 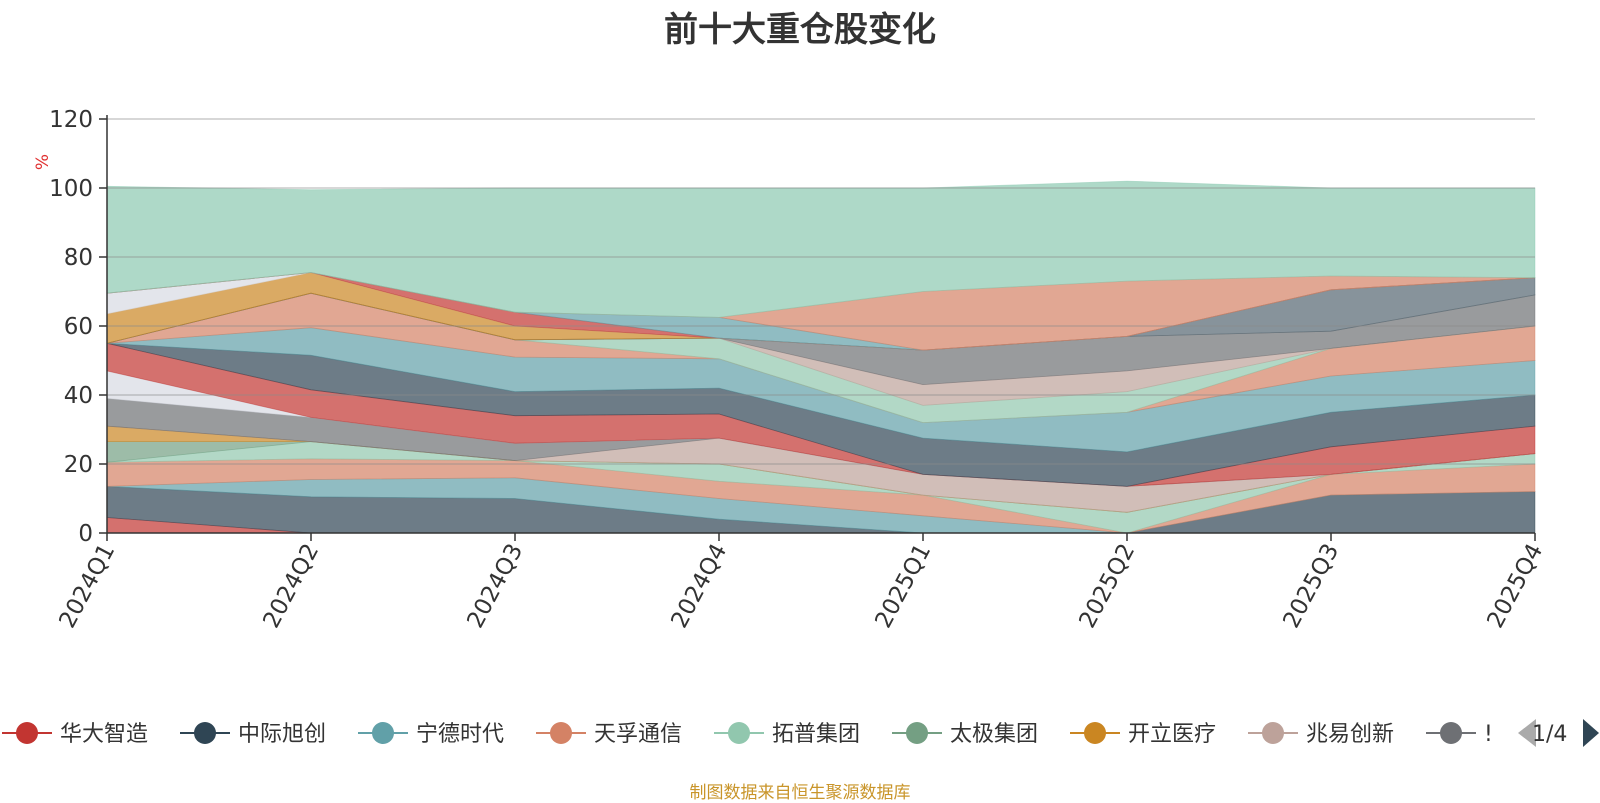 I want to click on x-tick-label: 2024Q4, so click(x=699, y=586).